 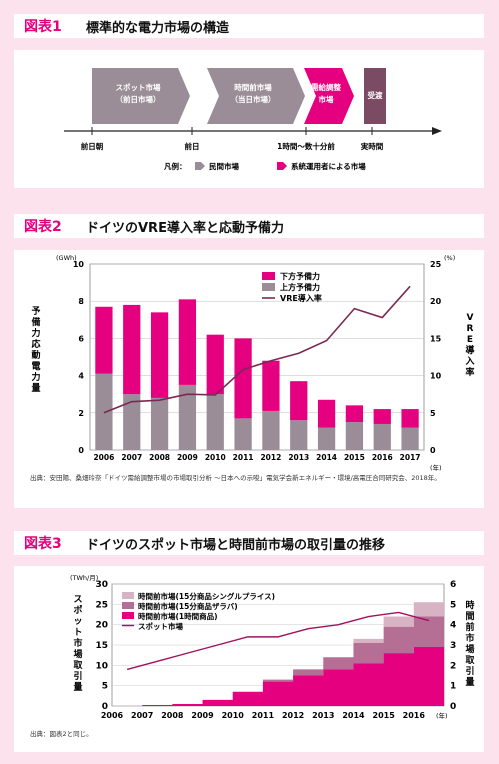 What do you see at coordinates (35, 344) in the screenshot?
I see `y-axis-title-char: 応` at bounding box center [35, 344].